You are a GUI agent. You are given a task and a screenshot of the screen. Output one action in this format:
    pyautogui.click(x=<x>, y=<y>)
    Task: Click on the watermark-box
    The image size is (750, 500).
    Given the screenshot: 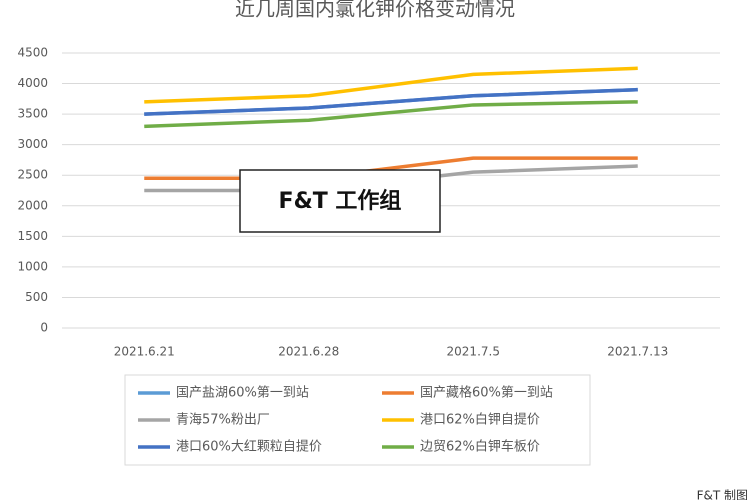 What is the action you would take?
    pyautogui.click(x=340, y=201)
    